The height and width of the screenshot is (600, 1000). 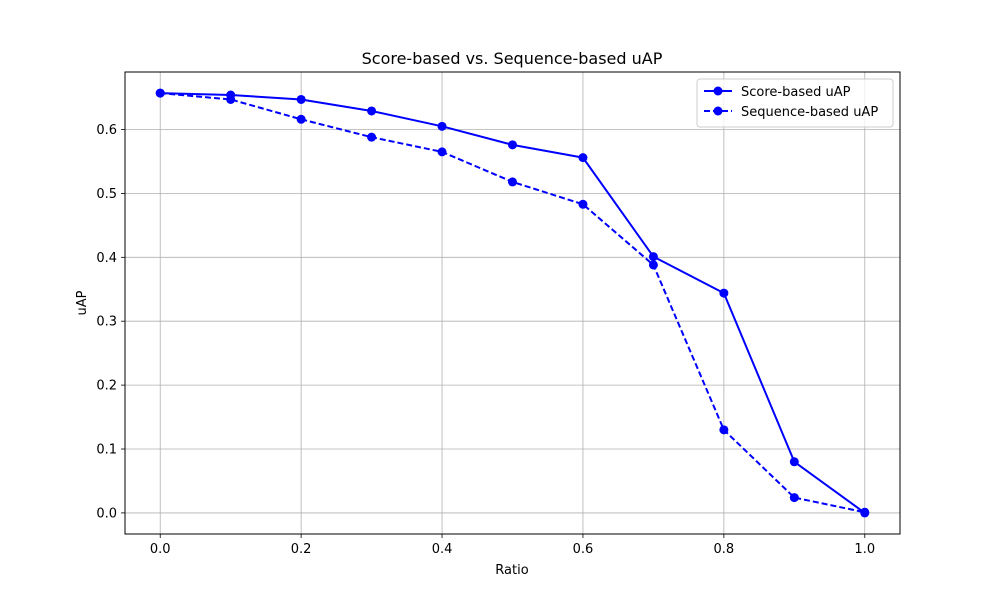 What do you see at coordinates (442, 549) in the screenshot?
I see `x-tick-label: 0.4` at bounding box center [442, 549].